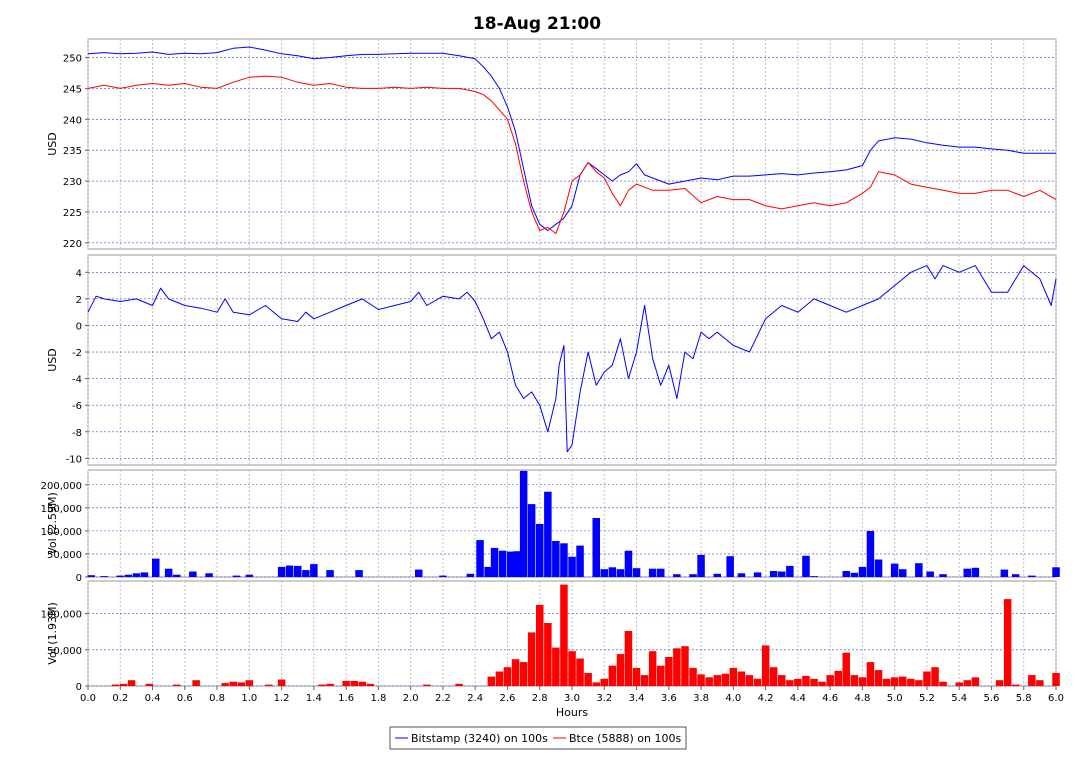 Image resolution: width=1084 pixels, height=761 pixels. What do you see at coordinates (61, 509) in the screenshot?
I see `y-tick-label: 150,000` at bounding box center [61, 509].